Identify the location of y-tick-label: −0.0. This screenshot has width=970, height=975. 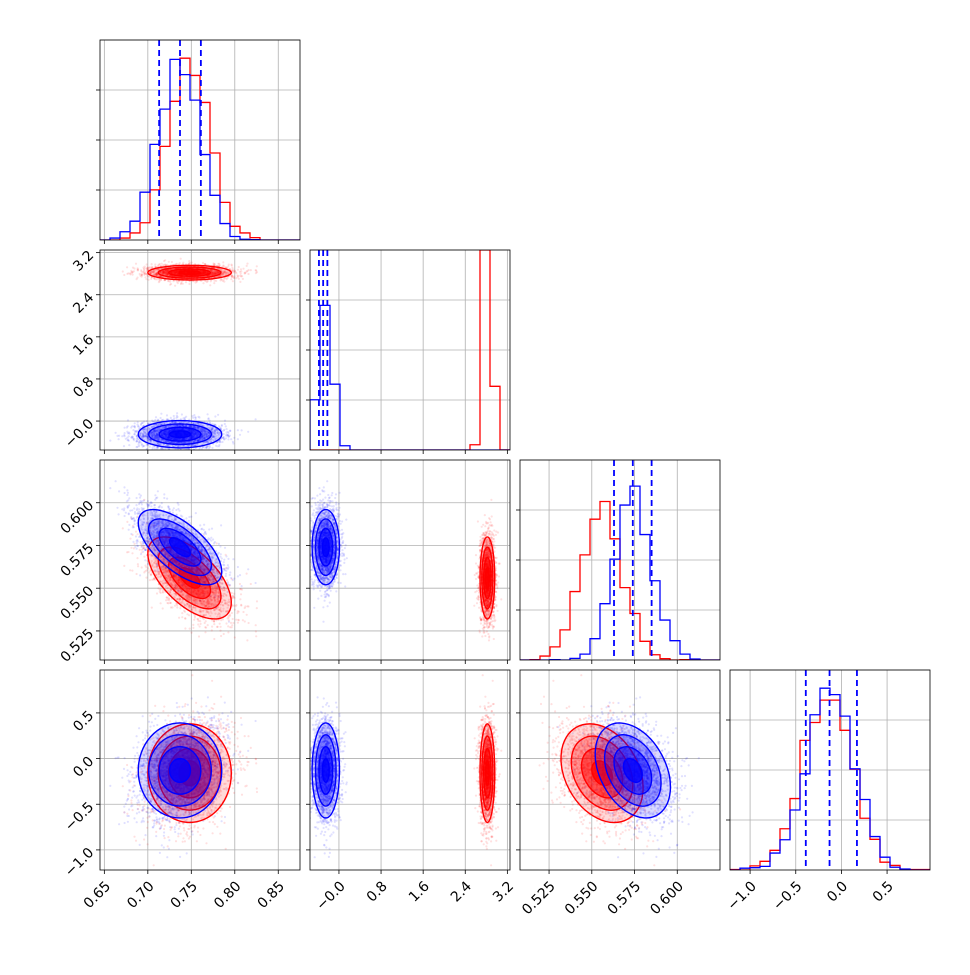
(79, 433).